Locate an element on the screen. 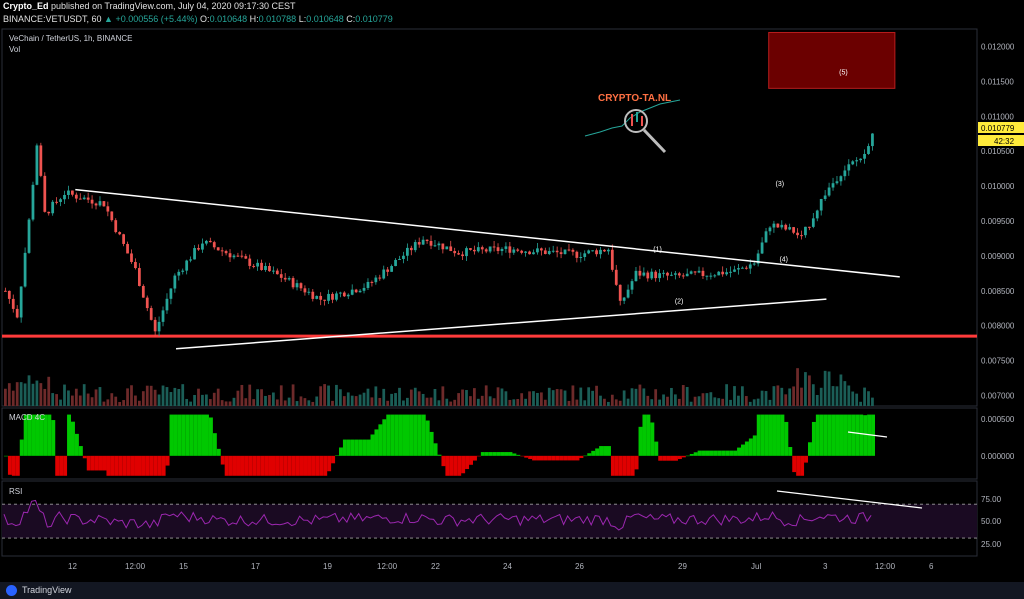 Image resolution: width=1024 pixels, height=599 pixels. time-tick: 12:00 is located at coordinates (387, 566).